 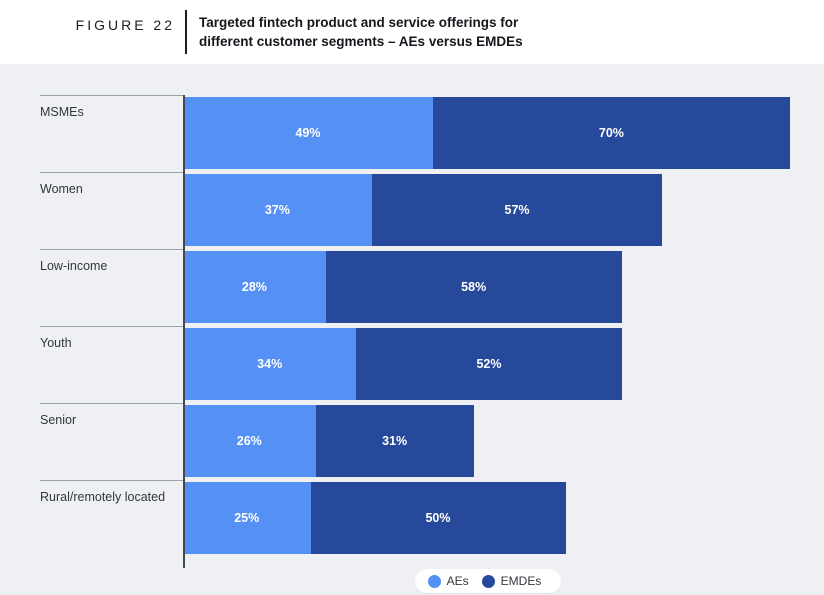 What do you see at coordinates (111, 441) in the screenshot?
I see `category-label: Senior` at bounding box center [111, 441].